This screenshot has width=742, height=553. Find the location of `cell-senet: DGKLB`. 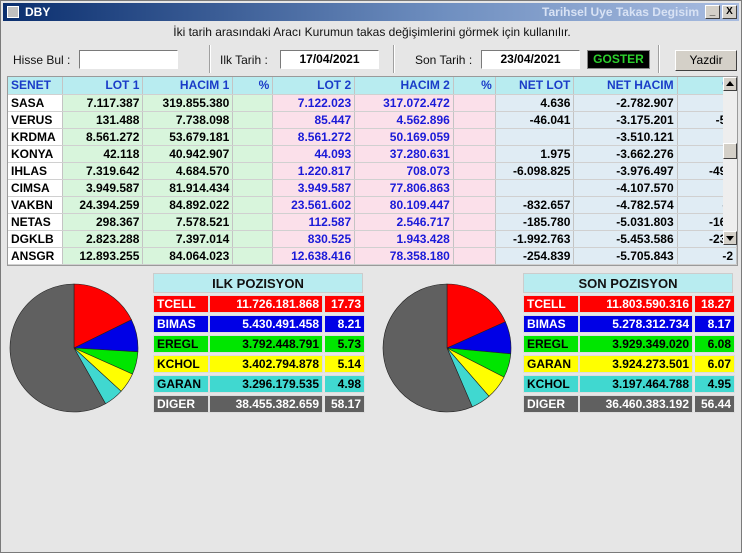

cell-senet: DGKLB is located at coordinates (36, 239).